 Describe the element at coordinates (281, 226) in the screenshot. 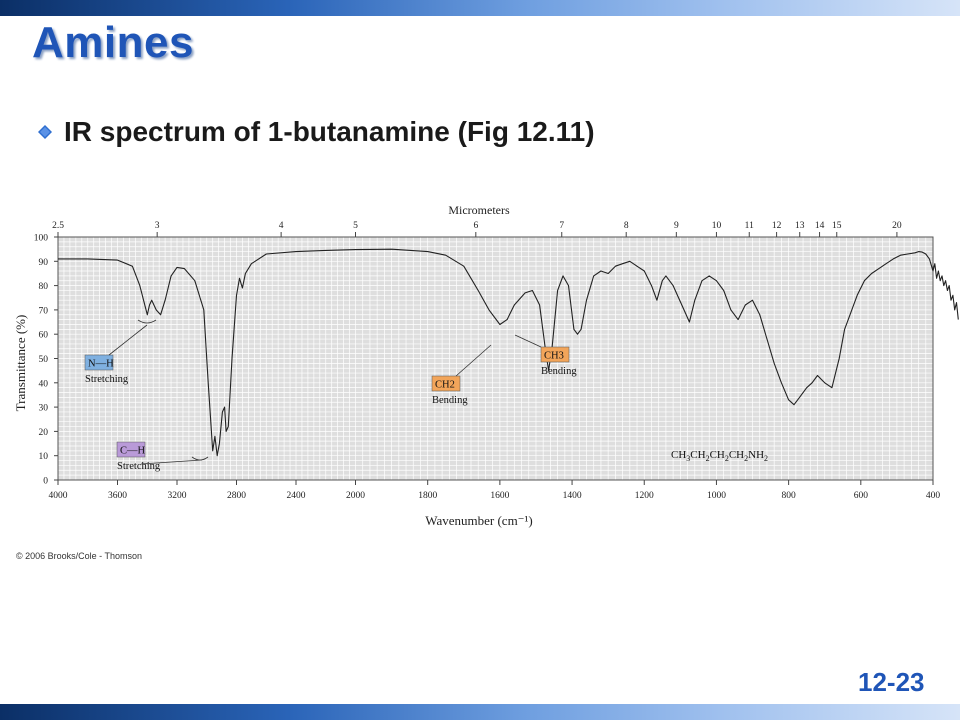

I see `top-tick-label: 4` at that location.